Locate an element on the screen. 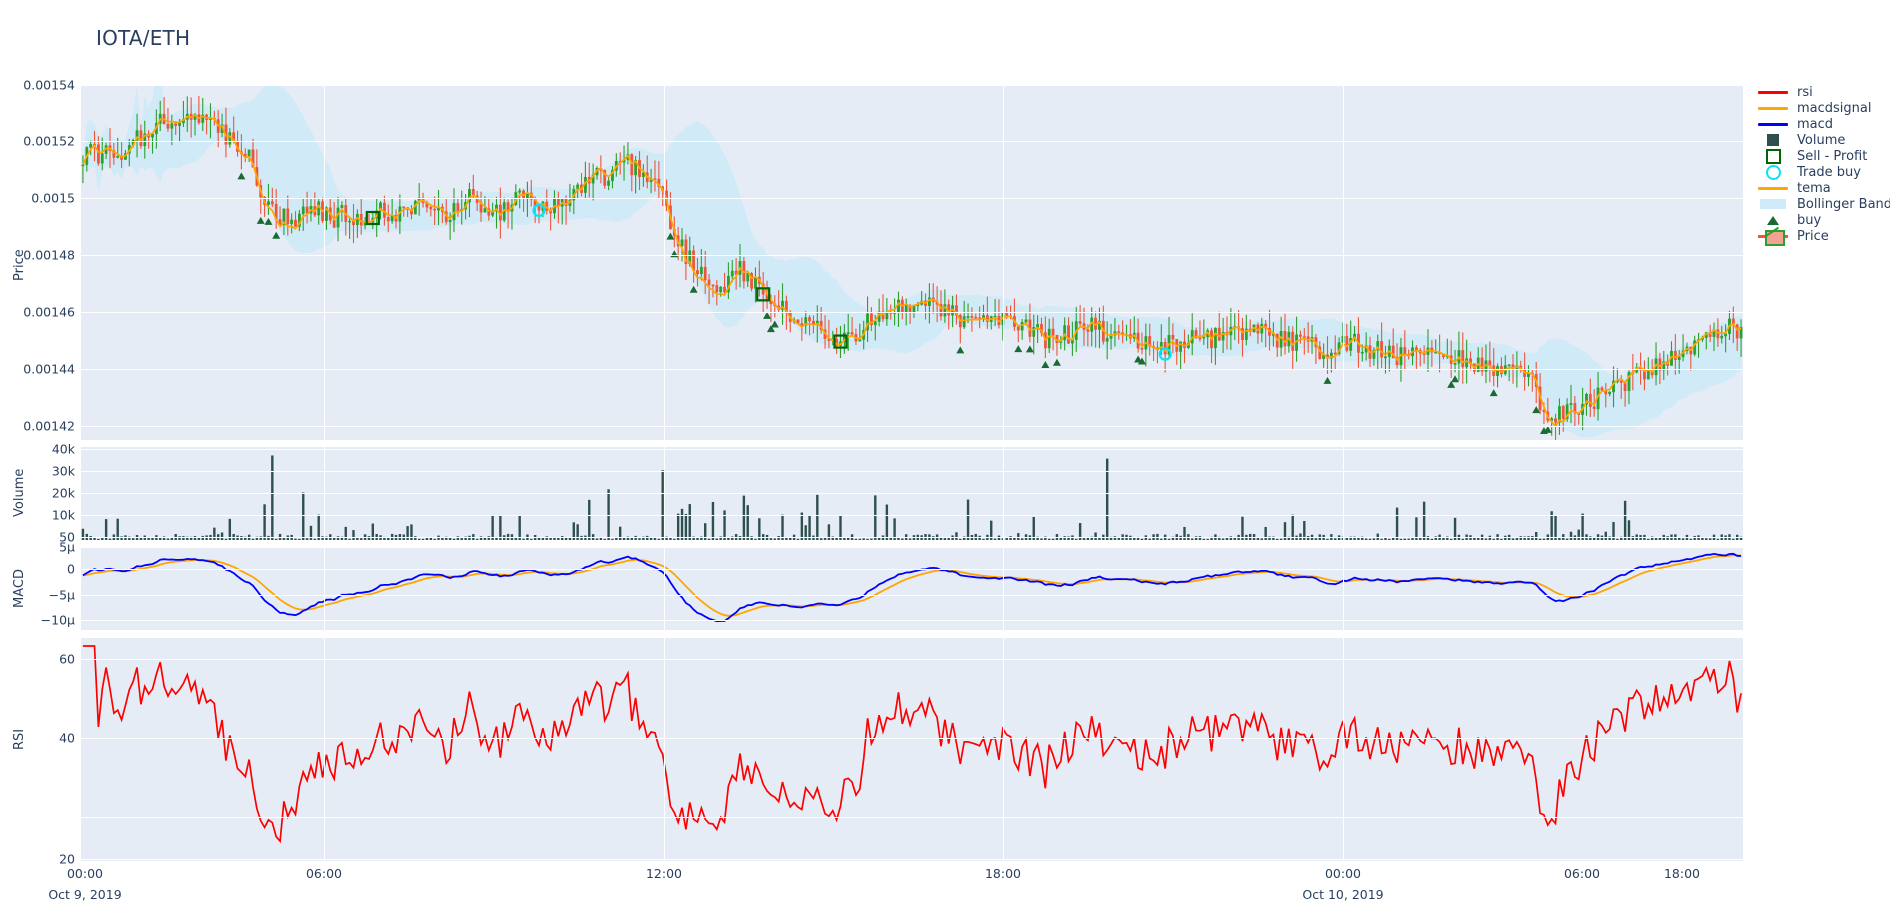 Image resolution: width=1890 pixels, height=903 pixels. macd-ytick: −10µ is located at coordinates (57, 620).